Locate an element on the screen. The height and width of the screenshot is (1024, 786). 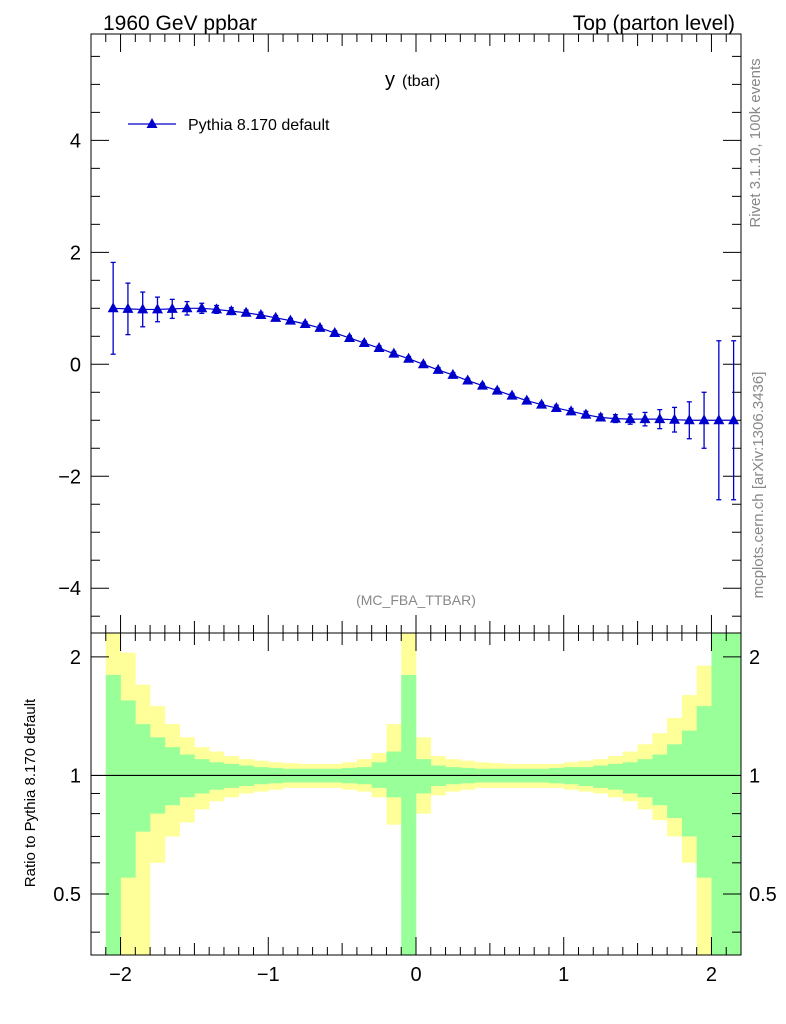
plot-title-sub: (tbar) is located at coordinates (421, 81).